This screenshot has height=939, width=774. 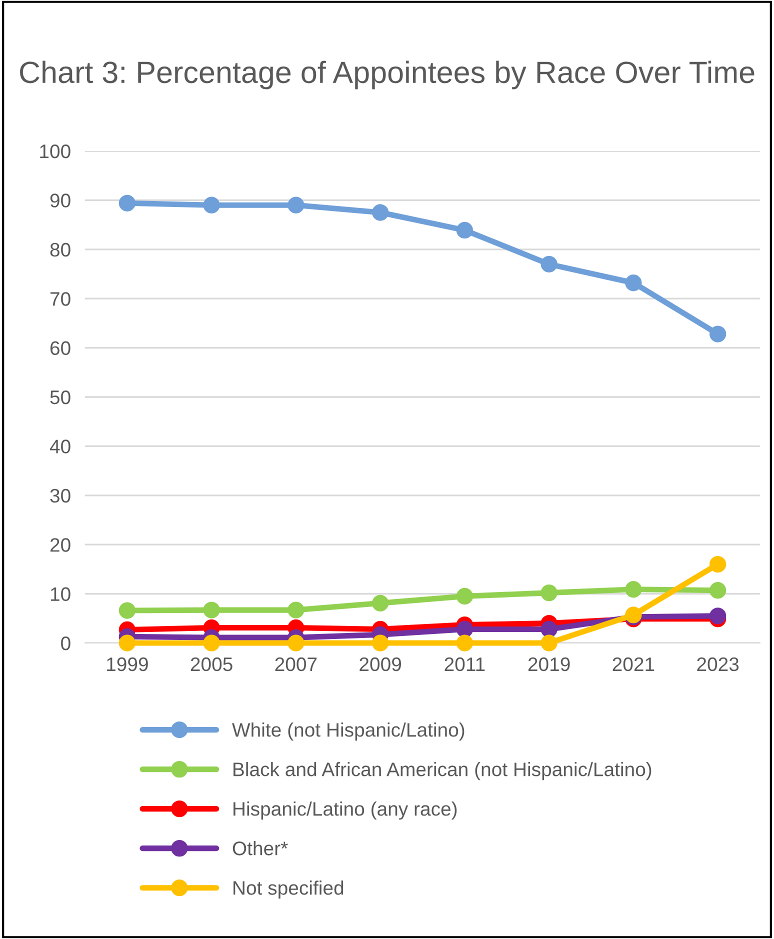 I want to click on x-tick-label: 2019, so click(x=549, y=664).